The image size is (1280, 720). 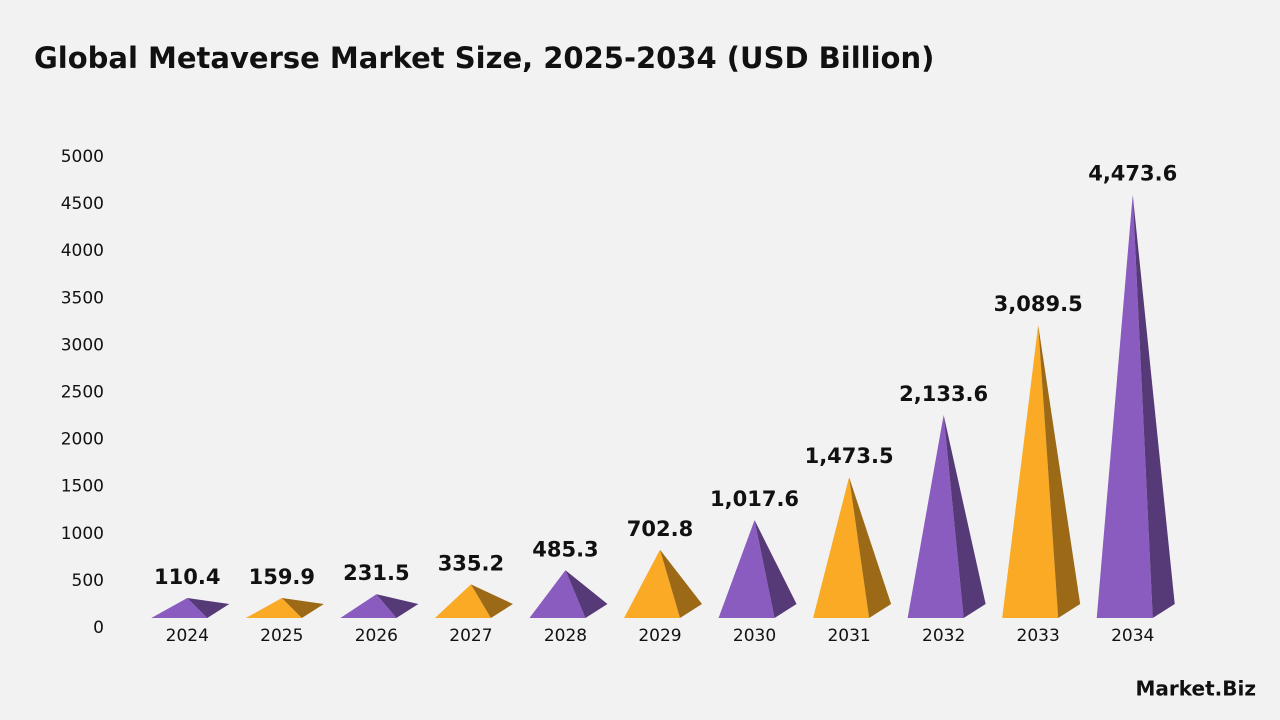 I want to click on y-tick-label: 500, so click(x=88, y=581).